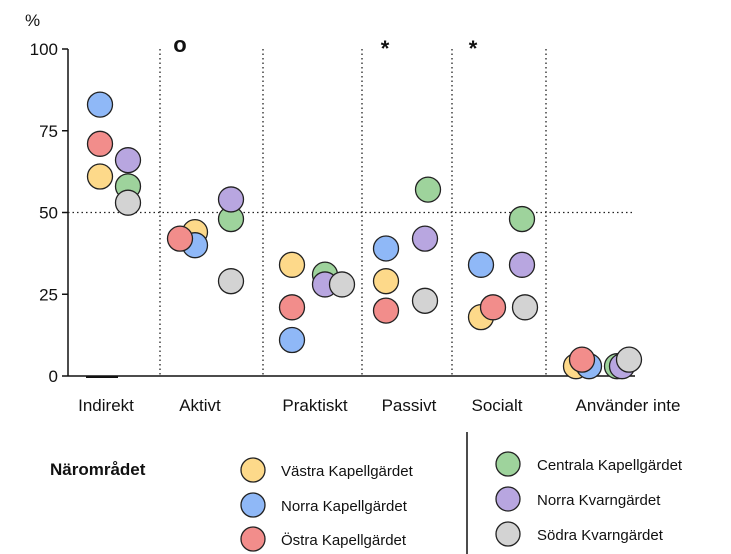  I want to click on y-tick-label-75: 75, so click(48, 131).